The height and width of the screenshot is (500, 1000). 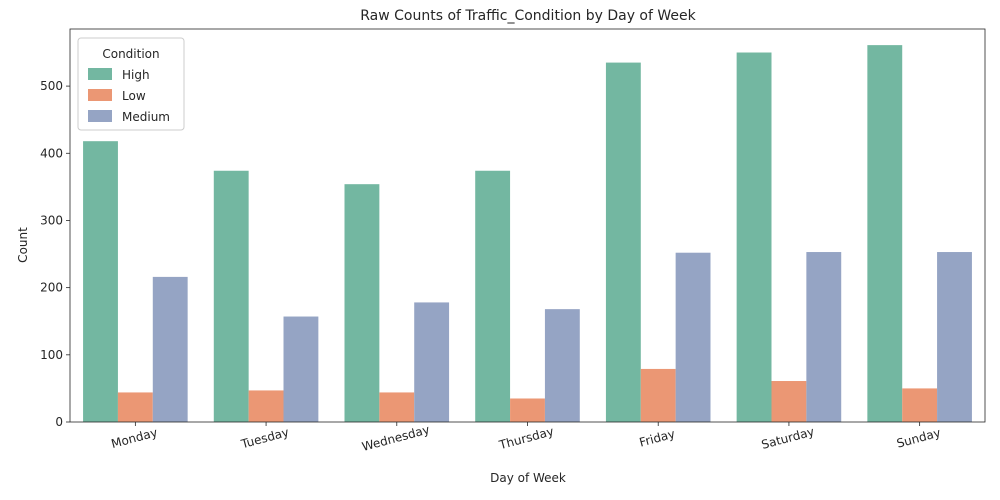 I want to click on x-tick-label: Tuesday, so click(x=265, y=438).